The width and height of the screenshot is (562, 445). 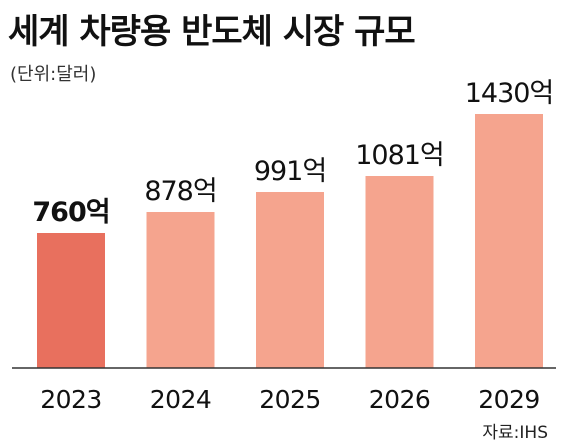 I want to click on x-tick-label-2029: 2029, so click(x=509, y=399).